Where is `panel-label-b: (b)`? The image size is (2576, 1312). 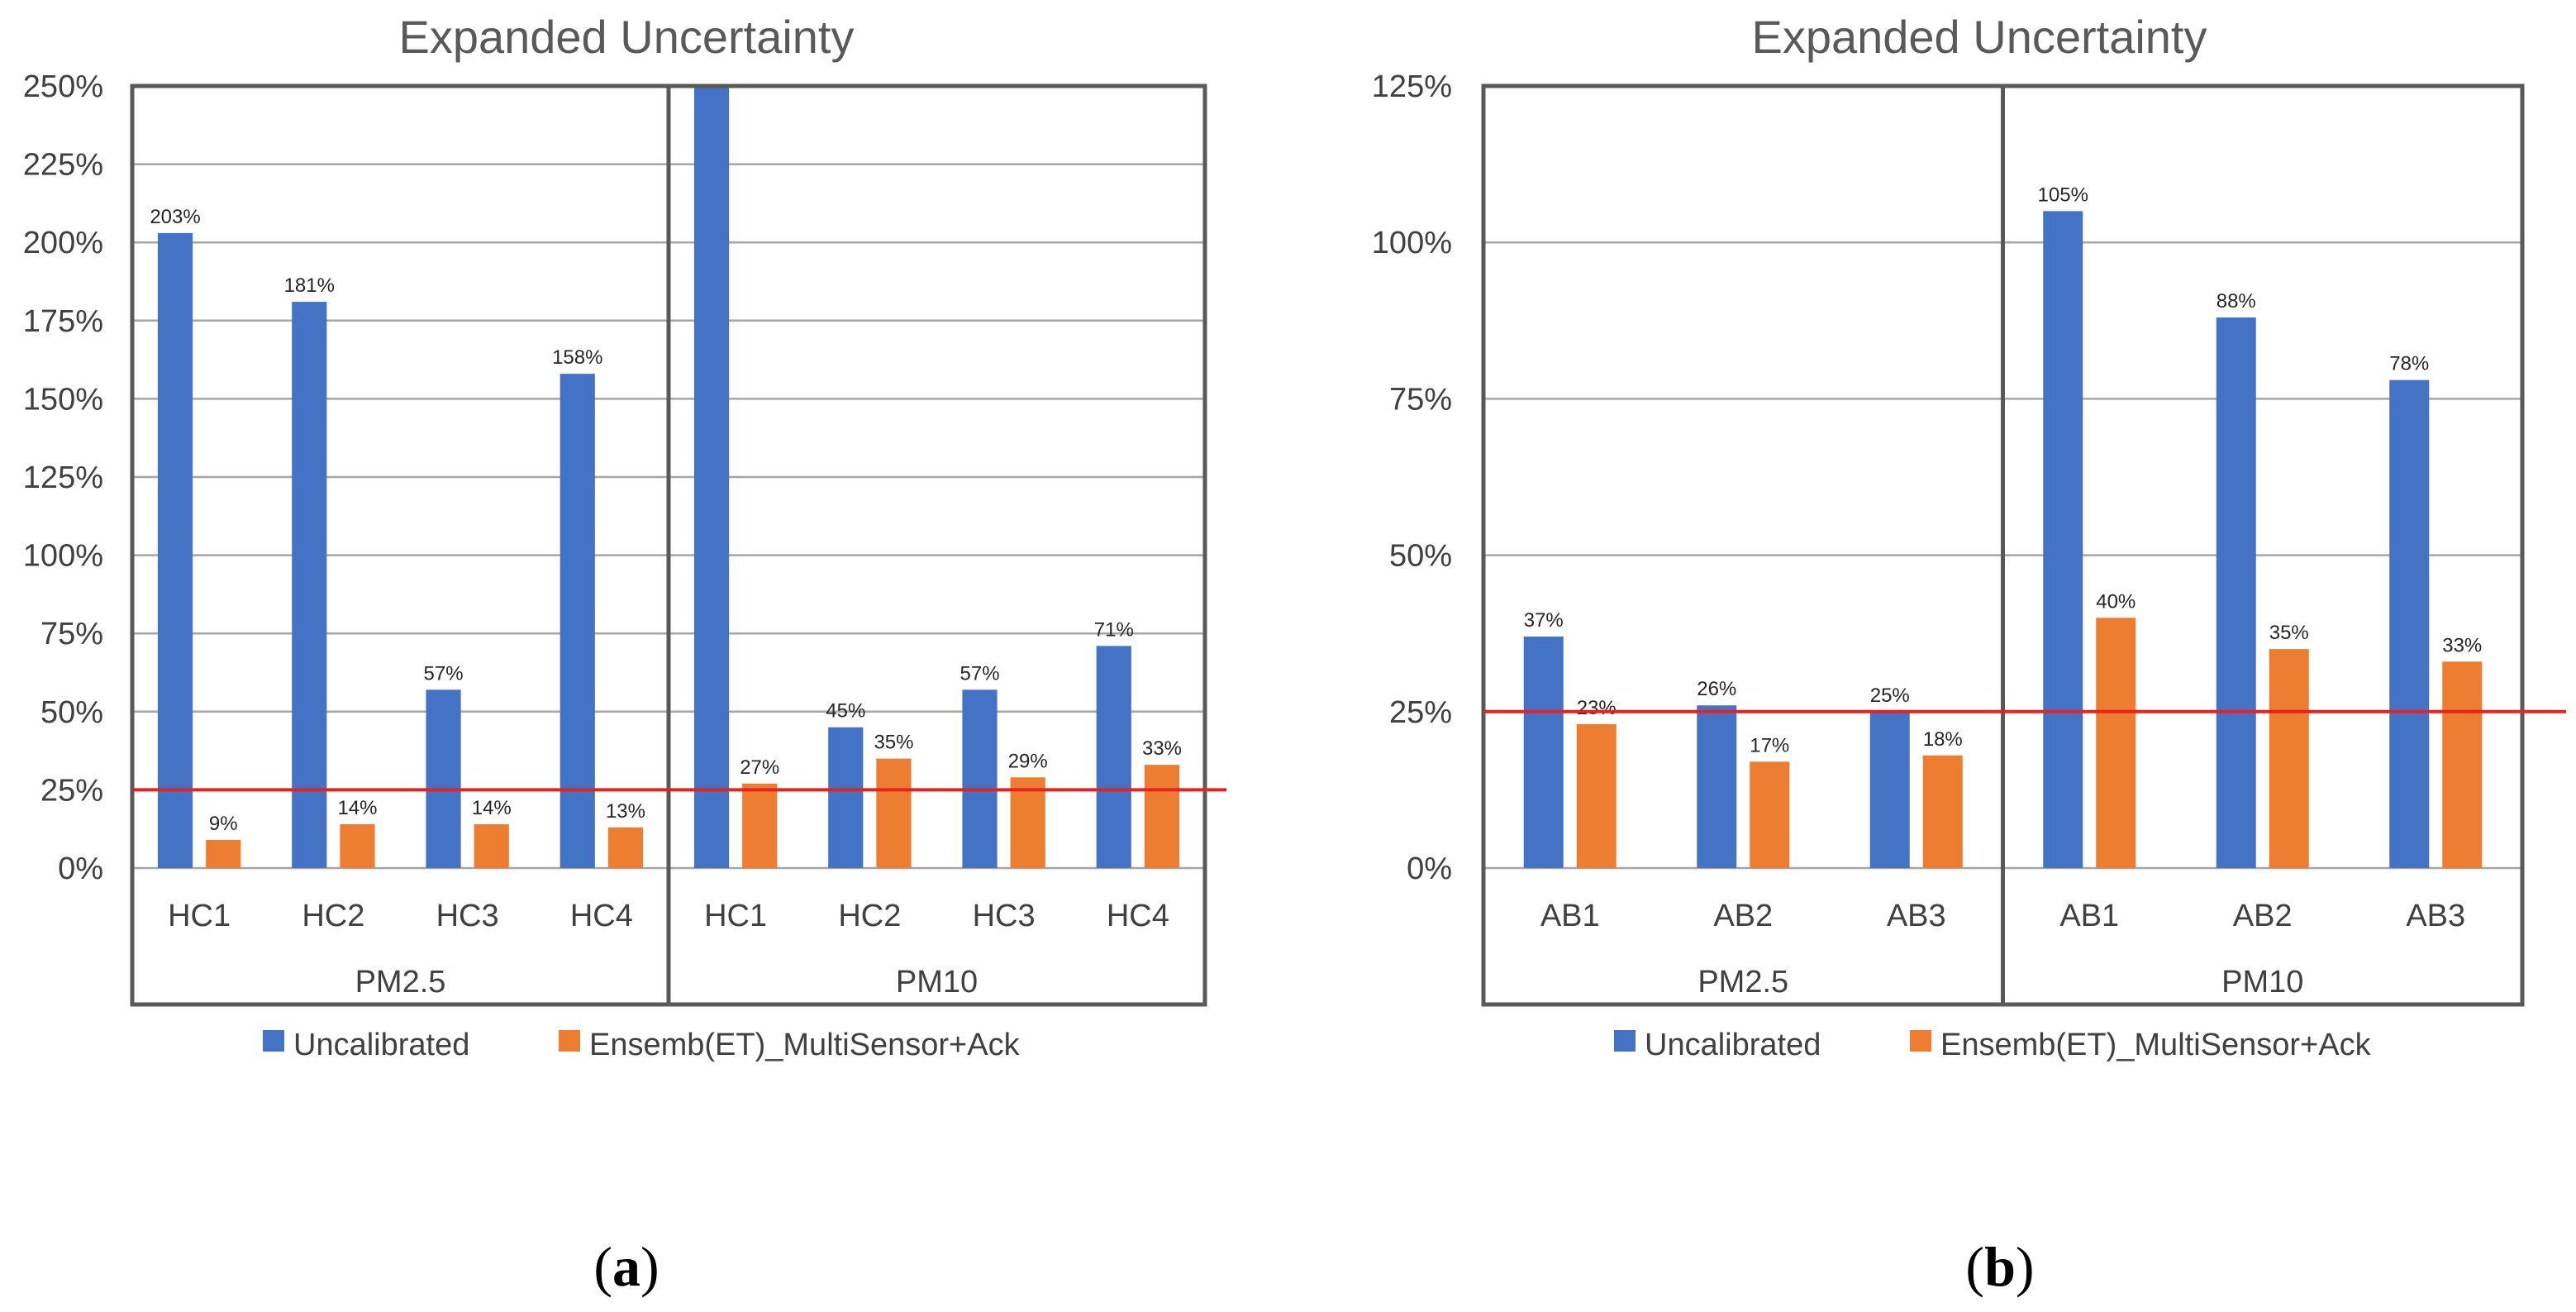
panel-label-b: (b) is located at coordinates (1999, 1266).